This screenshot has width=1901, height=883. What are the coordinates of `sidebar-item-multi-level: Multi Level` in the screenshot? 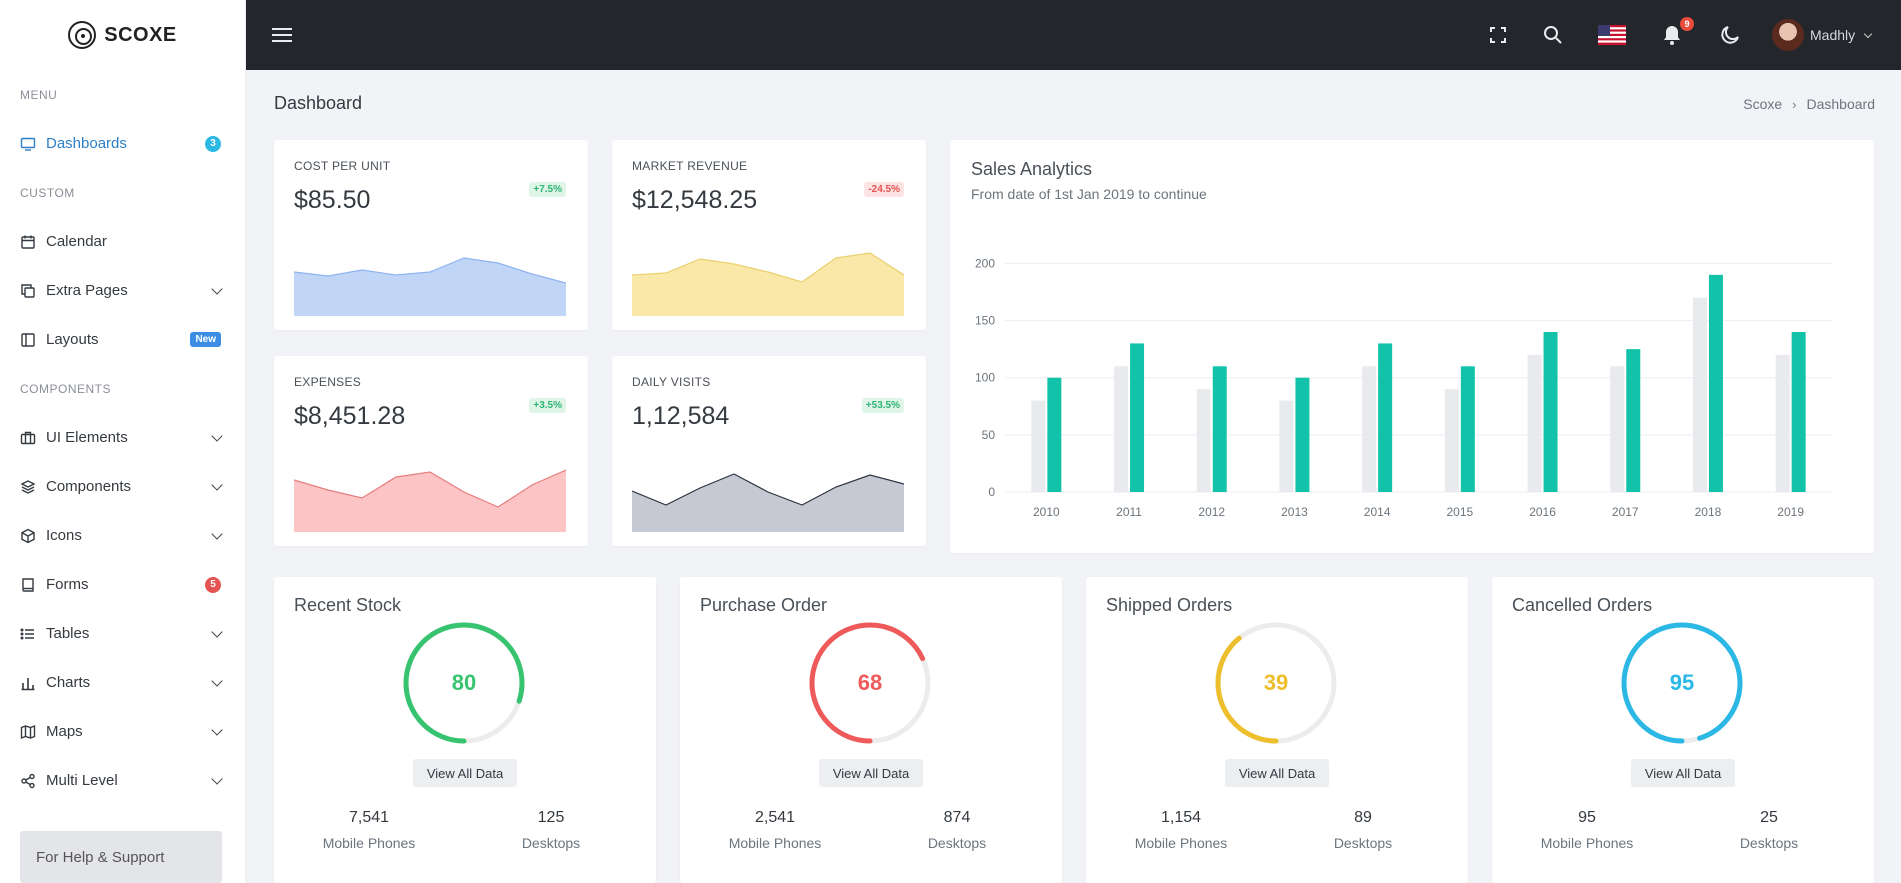 It's located at (122, 780).